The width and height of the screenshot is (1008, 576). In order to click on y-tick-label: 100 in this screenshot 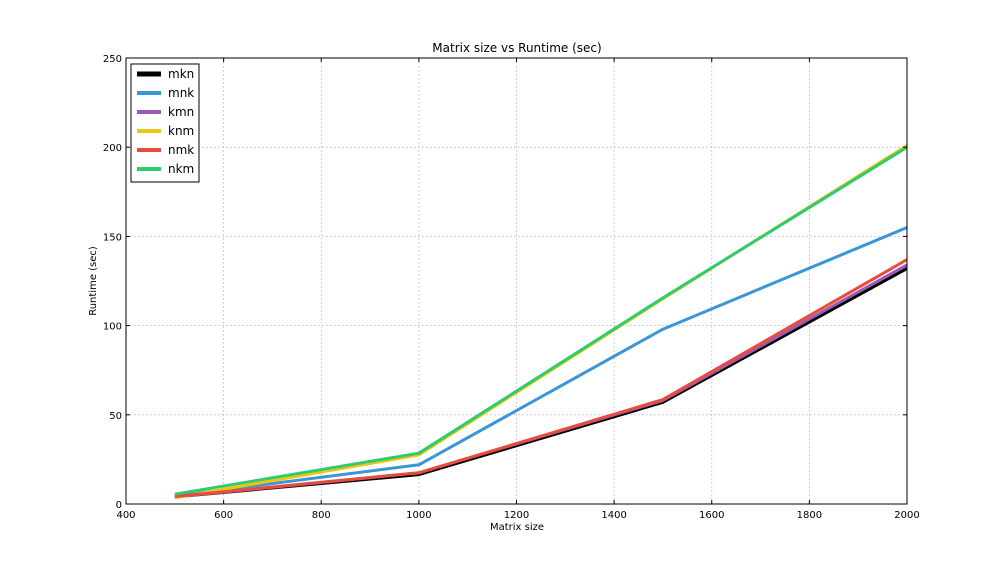, I will do `click(112, 327)`.